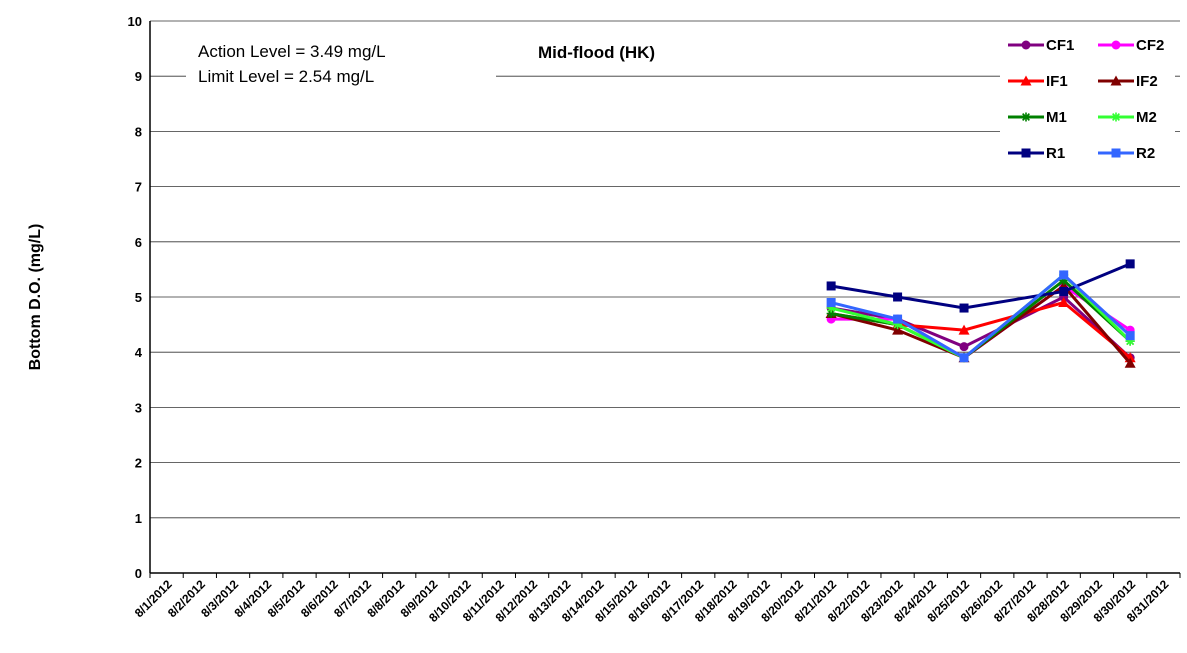 This screenshot has height=653, width=1187. What do you see at coordinates (1116, 153) in the screenshot?
I see `legend-marker-r2` at bounding box center [1116, 153].